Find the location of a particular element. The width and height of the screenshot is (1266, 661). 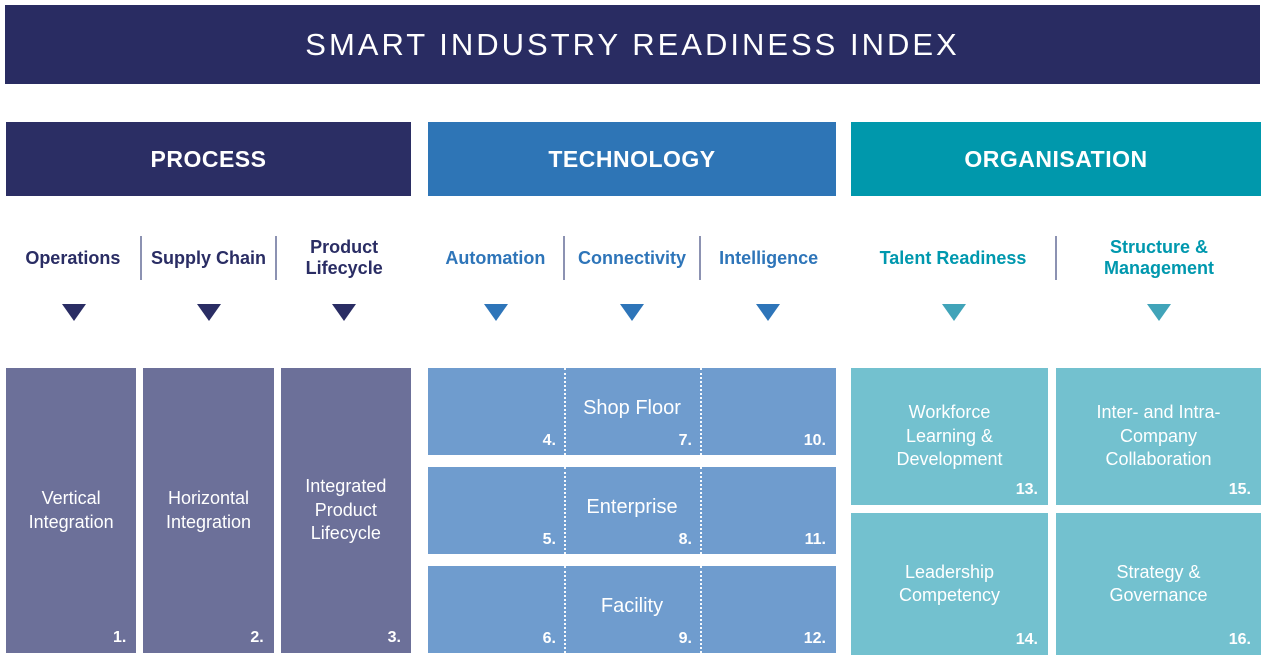

block-leadership-competency: Leadership Competency 14. is located at coordinates (949, 584).